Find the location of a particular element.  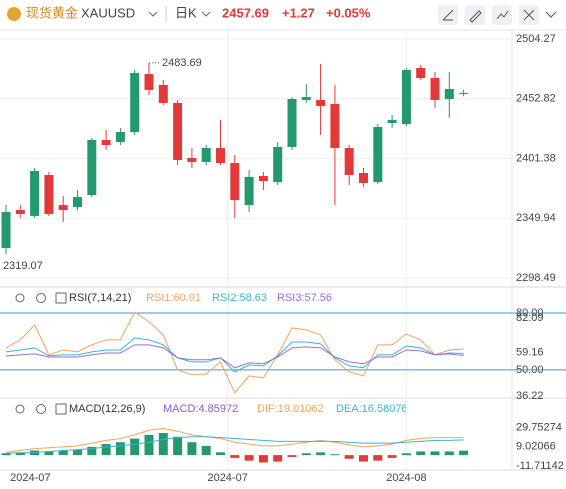

indicator-title: MACD(12,26,9) is located at coordinates (107, 409).